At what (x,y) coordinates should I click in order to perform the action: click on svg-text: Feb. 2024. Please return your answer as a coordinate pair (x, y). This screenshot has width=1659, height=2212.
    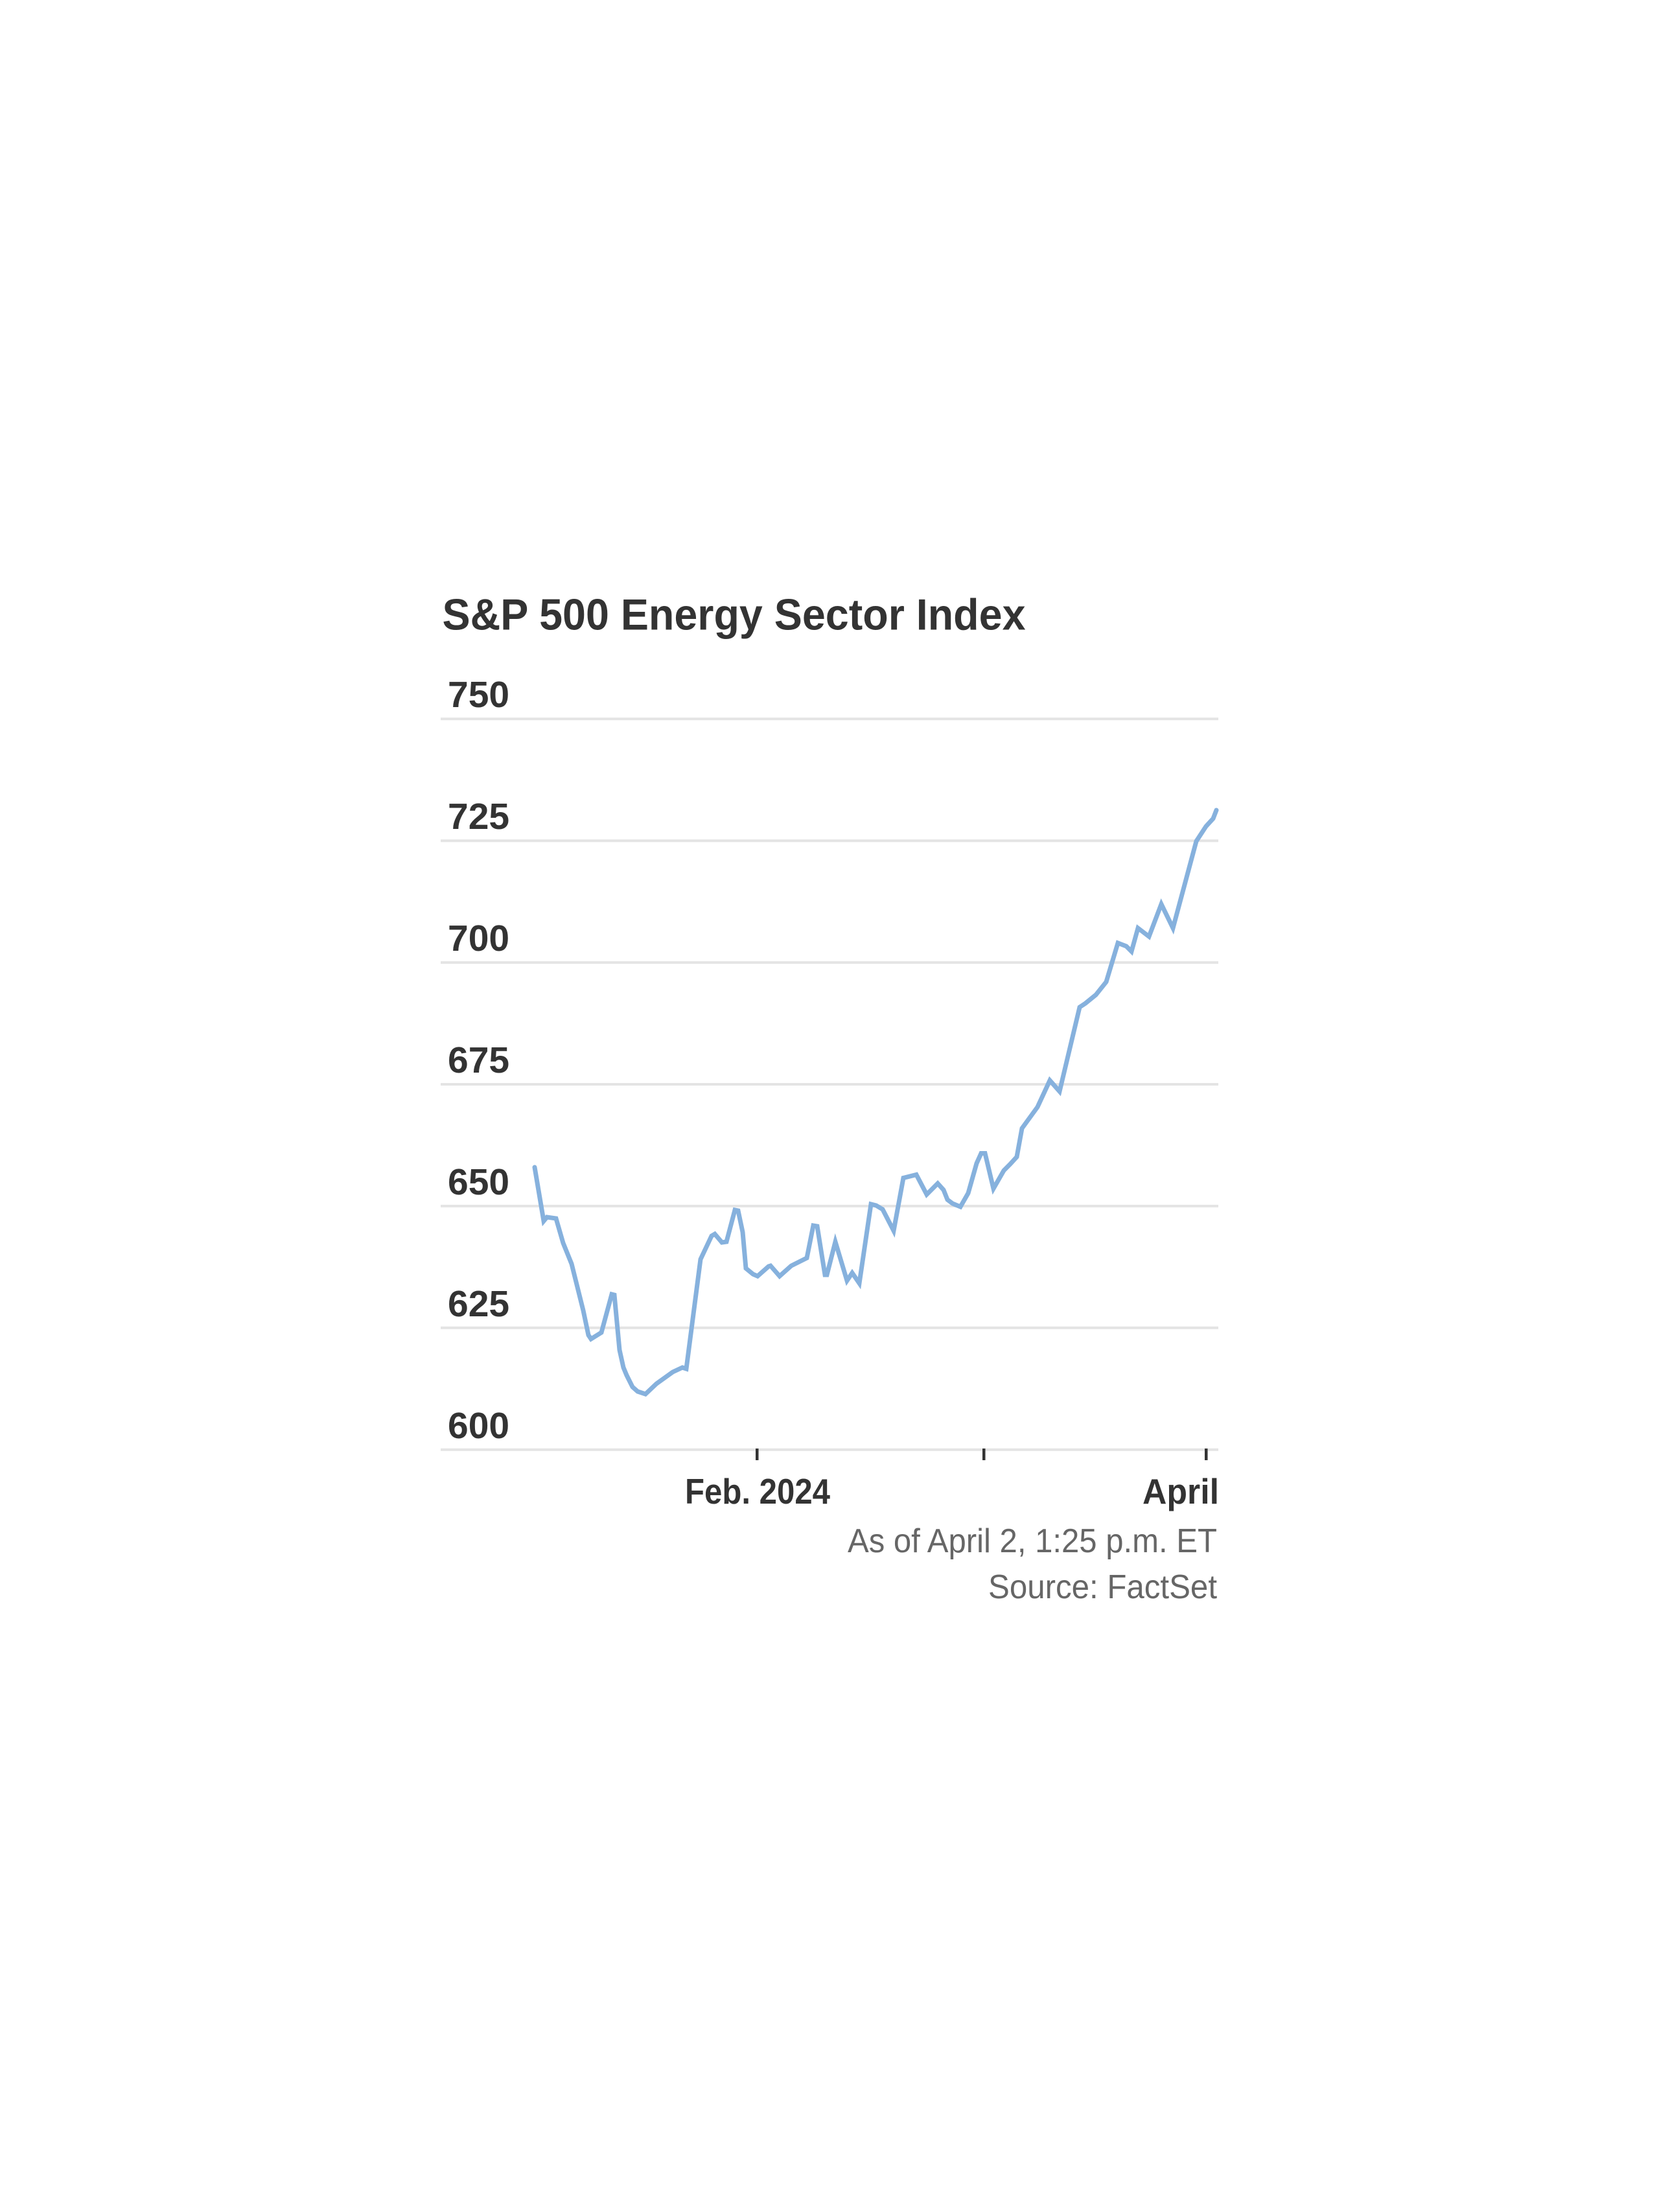
    Looking at the image, I should click on (757, 1491).